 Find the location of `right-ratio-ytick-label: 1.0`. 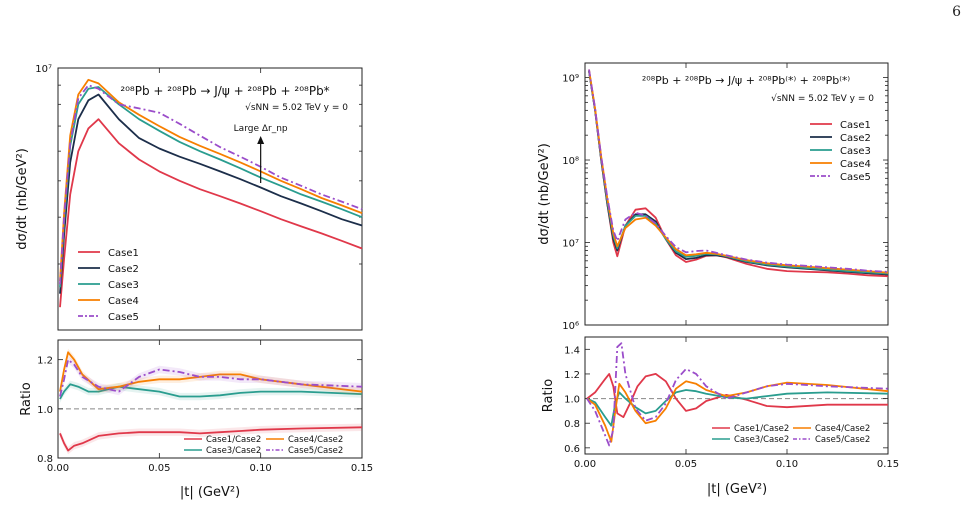

right-ratio-ytick-label: 1.0 is located at coordinates (572, 400).